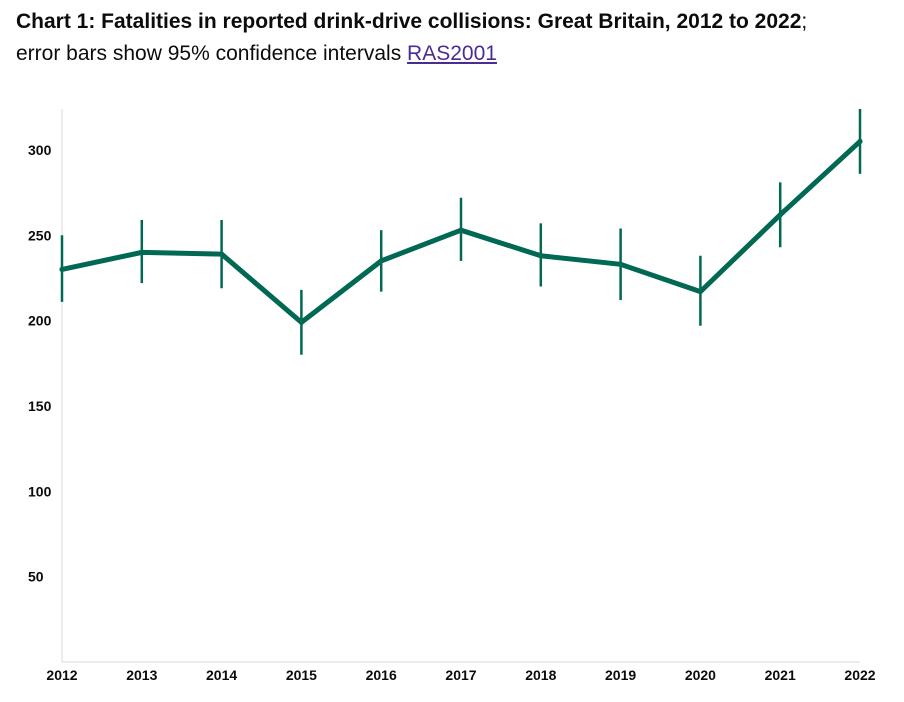 The image size is (904, 702). I want to click on x-tick-label: 2018, so click(540, 675).